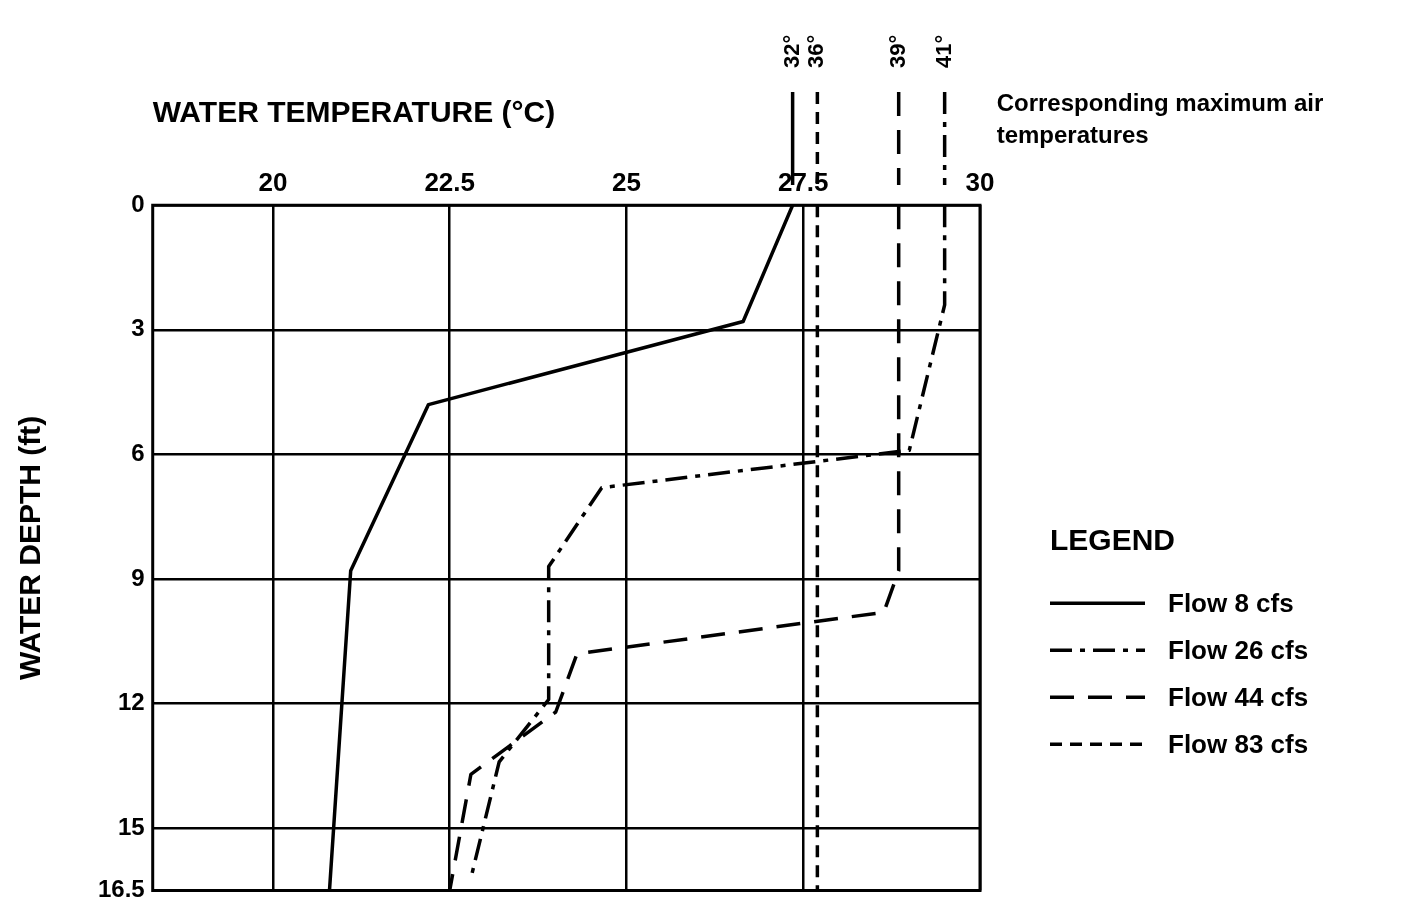 This screenshot has width=1420, height=913. Describe the element at coordinates (791, 51) in the screenshot. I see `text: 32°` at that location.